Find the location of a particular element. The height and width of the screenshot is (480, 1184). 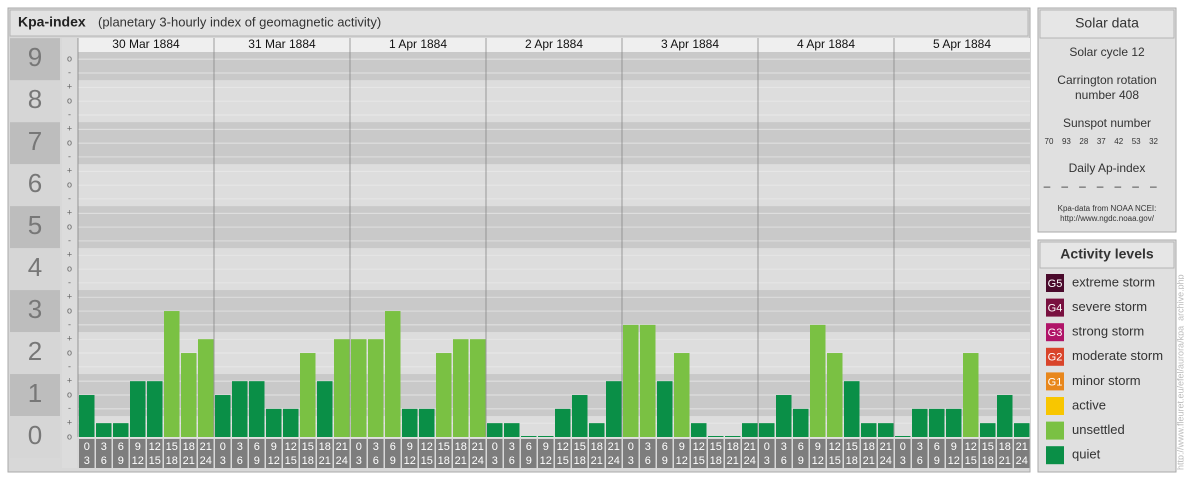

legend-label: active is located at coordinates (1089, 404).